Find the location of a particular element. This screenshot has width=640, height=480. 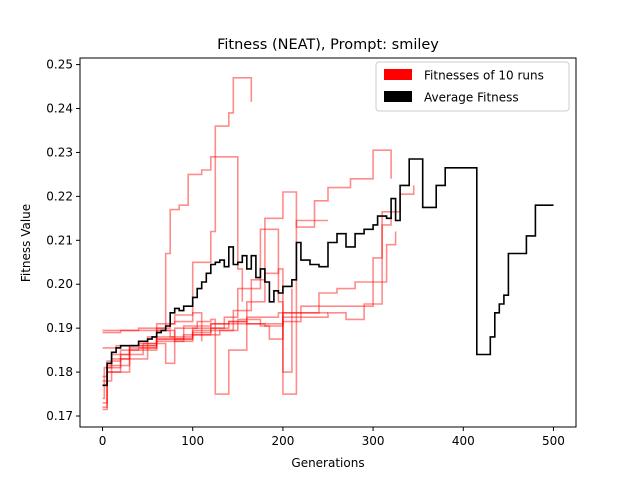

y-axis-label: Fitness Value is located at coordinates (26, 243).